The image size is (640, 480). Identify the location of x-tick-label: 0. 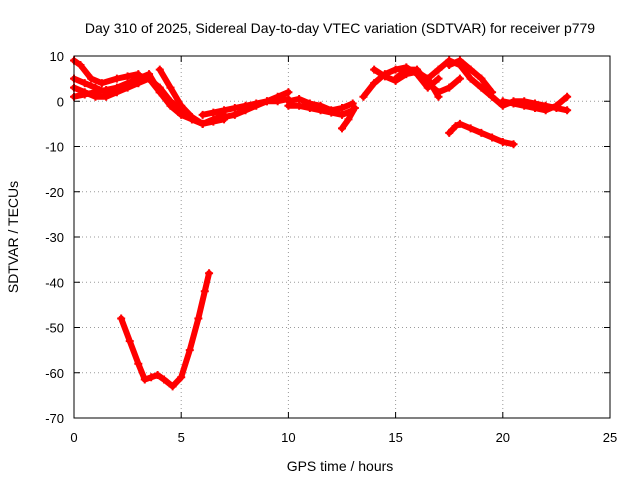
(73, 437).